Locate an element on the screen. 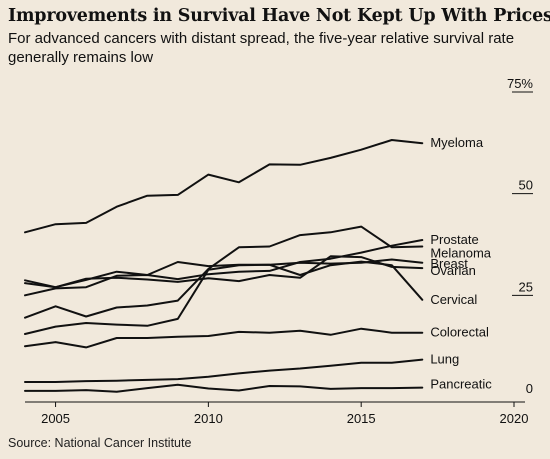 The image size is (550, 459). series-line-lung is located at coordinates (224, 370).